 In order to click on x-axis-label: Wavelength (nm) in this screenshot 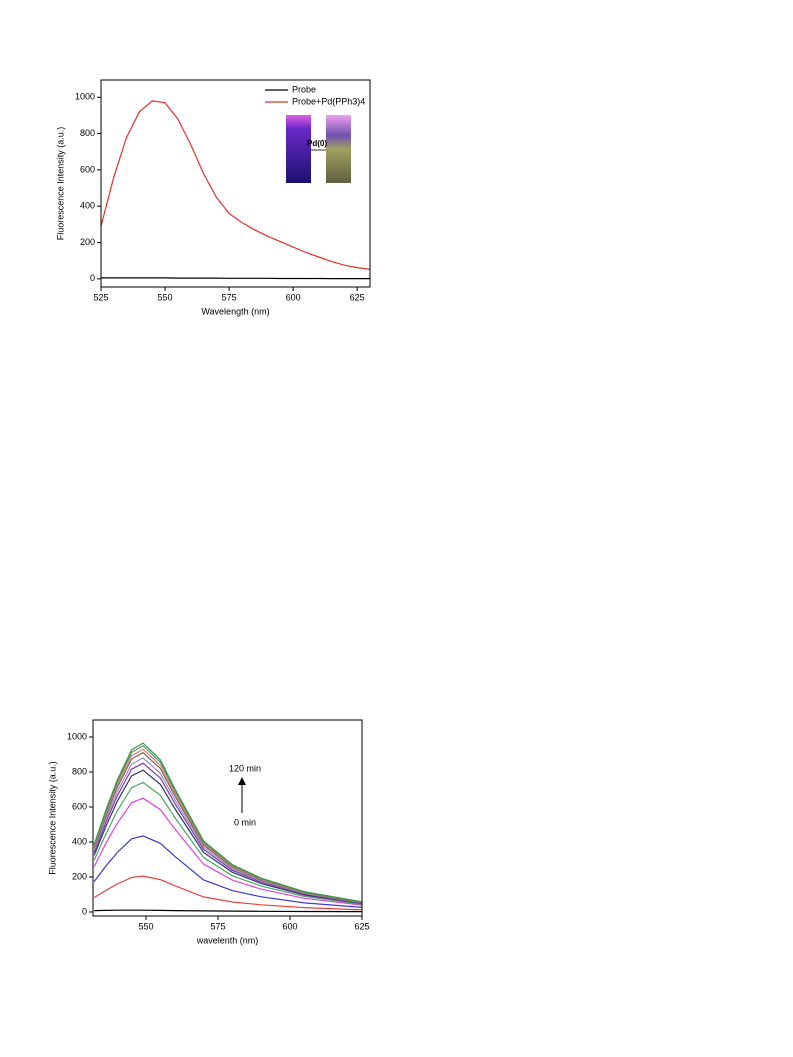, I will do `click(235, 311)`.